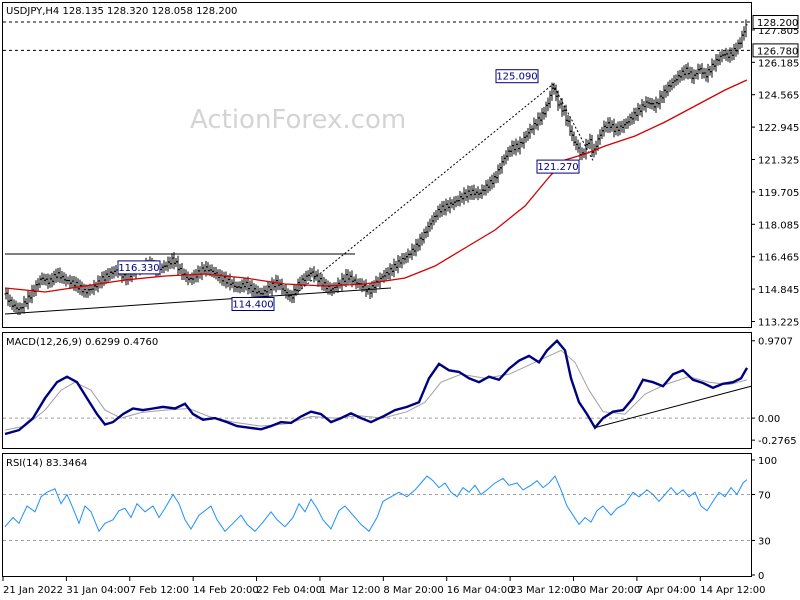 The image size is (800, 600). What do you see at coordinates (159, 590) in the screenshot?
I see `x-tick-label: 7 Feb 12:00` at bounding box center [159, 590].